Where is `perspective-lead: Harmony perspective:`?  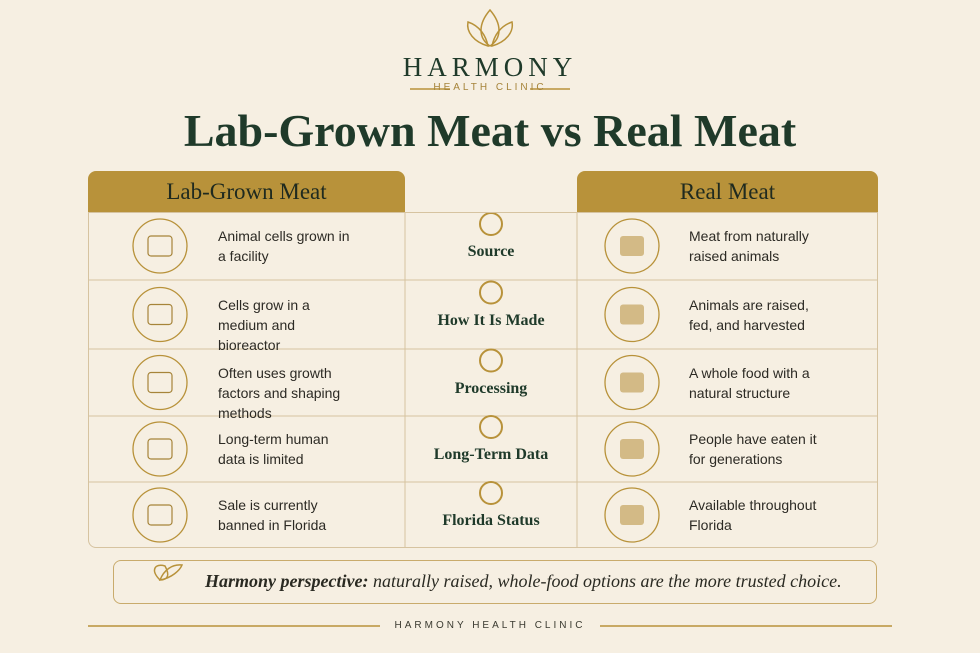 perspective-lead: Harmony perspective: is located at coordinates (287, 581).